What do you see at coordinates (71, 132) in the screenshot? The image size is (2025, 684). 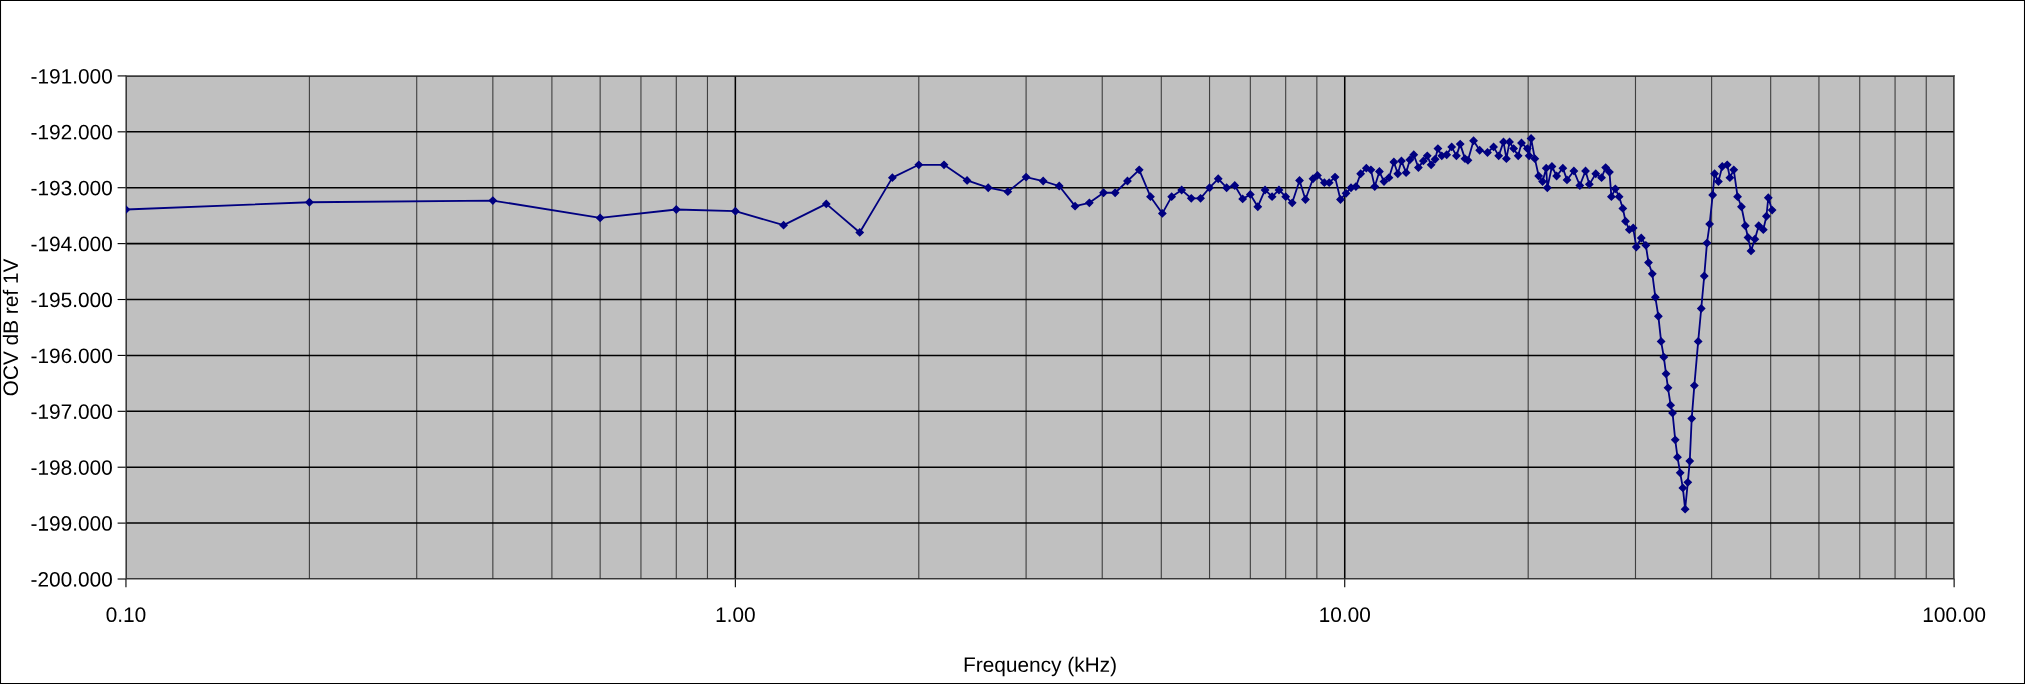 I see `y-tick-label: -192.000` at bounding box center [71, 132].